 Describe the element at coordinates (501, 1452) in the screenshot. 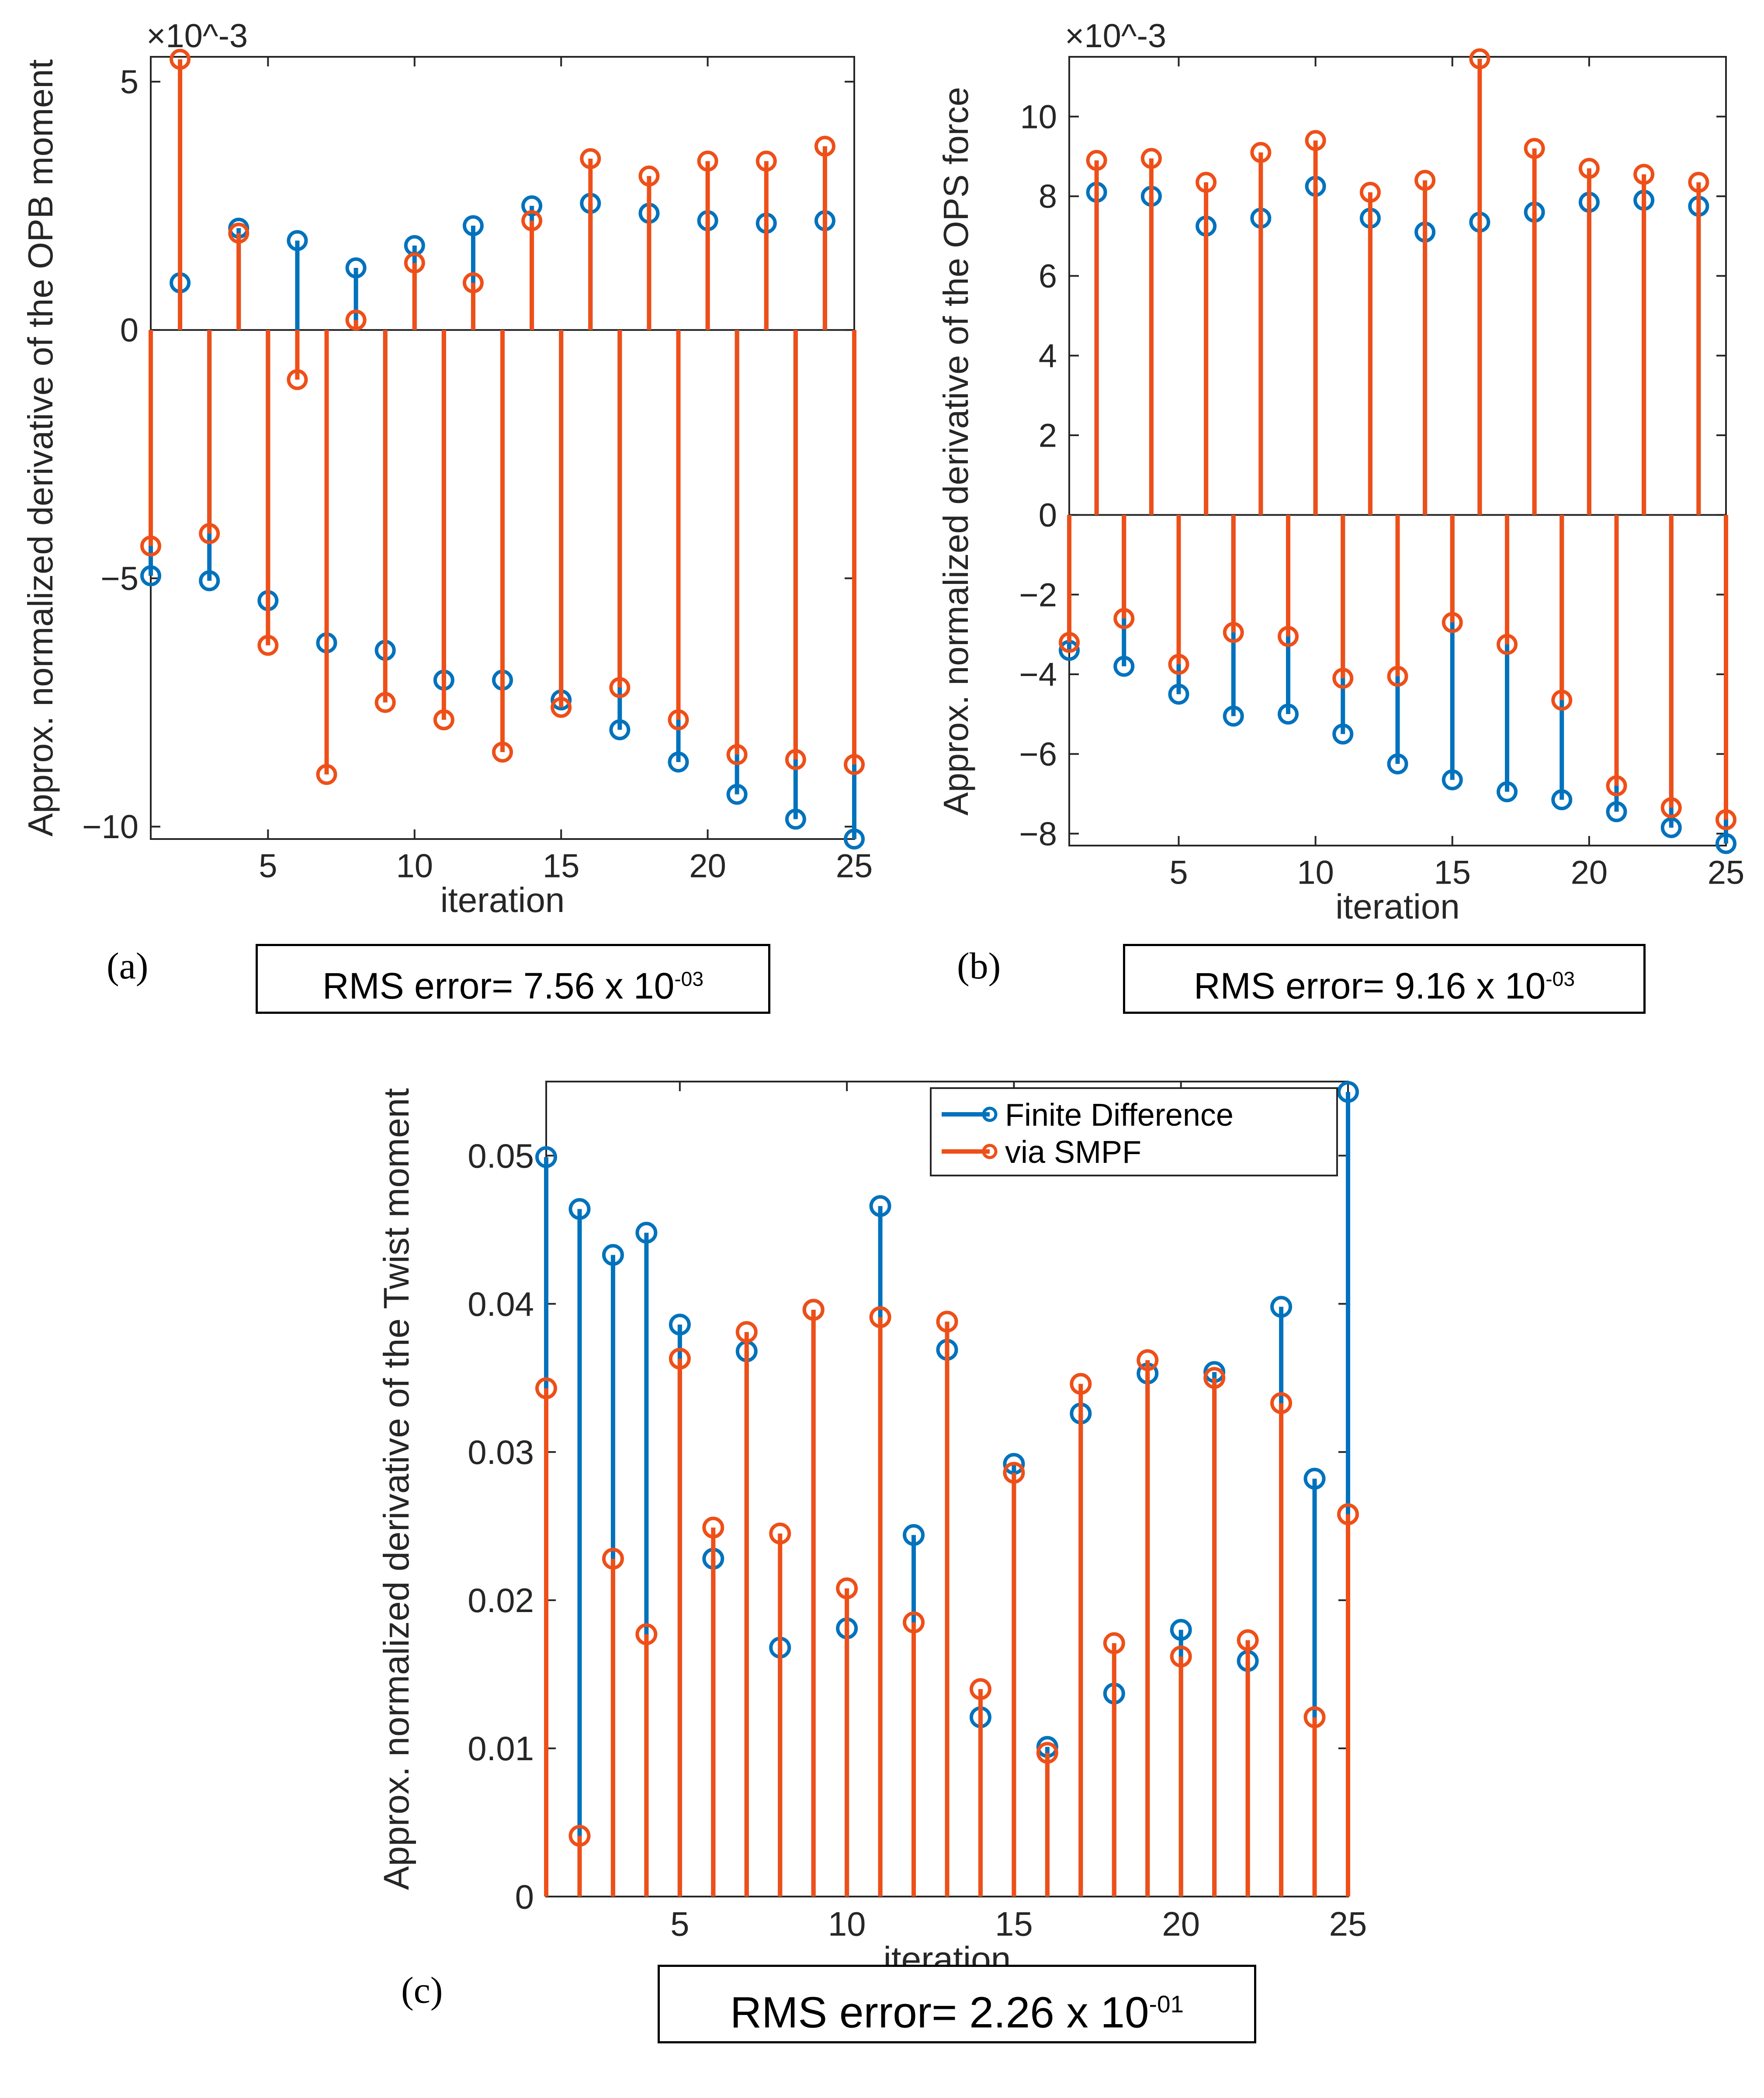

I see `y-tick-label: 0.03` at that location.